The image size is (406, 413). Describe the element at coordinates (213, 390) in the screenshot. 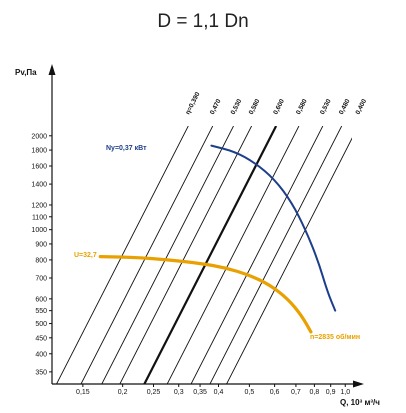

I see `x-ticks: 0,15 0,2 0,25 0,3 0,35 0,4 0,5 0,6 0,7 0,8 0,9 1,0` at that location.